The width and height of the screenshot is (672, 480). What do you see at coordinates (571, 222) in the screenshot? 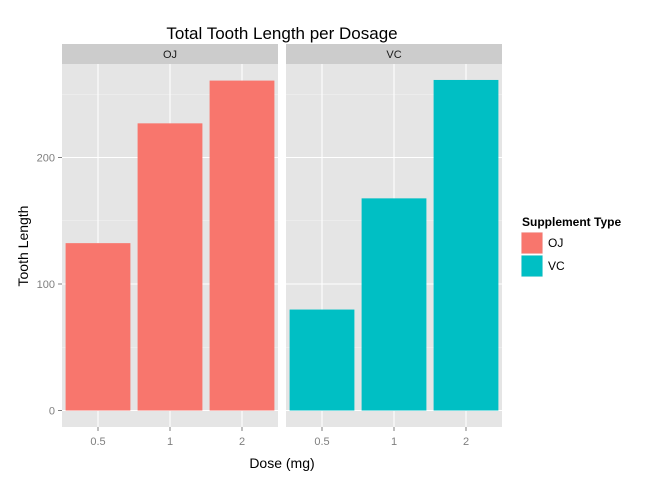
I see `legend-title: Supplement Type` at bounding box center [571, 222].